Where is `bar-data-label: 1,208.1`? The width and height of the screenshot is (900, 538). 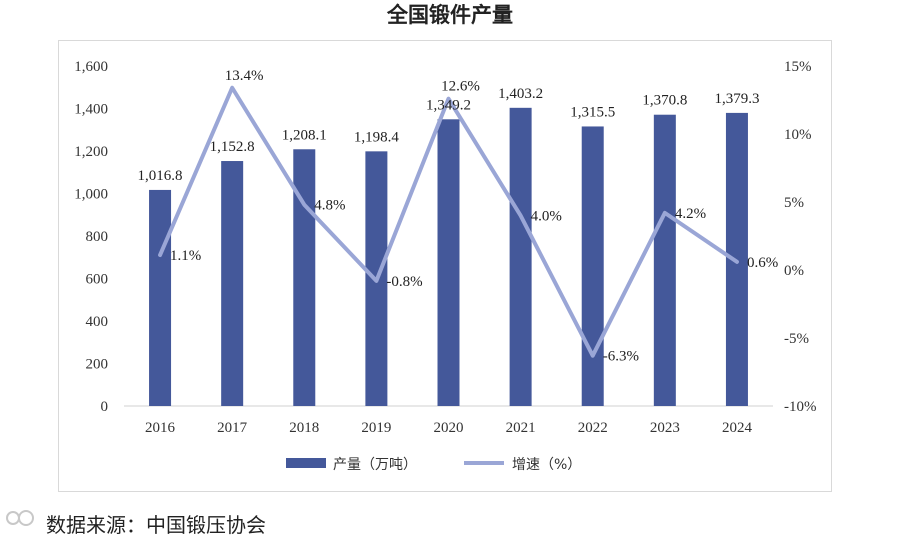
bar-data-label: 1,208.1 is located at coordinates (304, 135).